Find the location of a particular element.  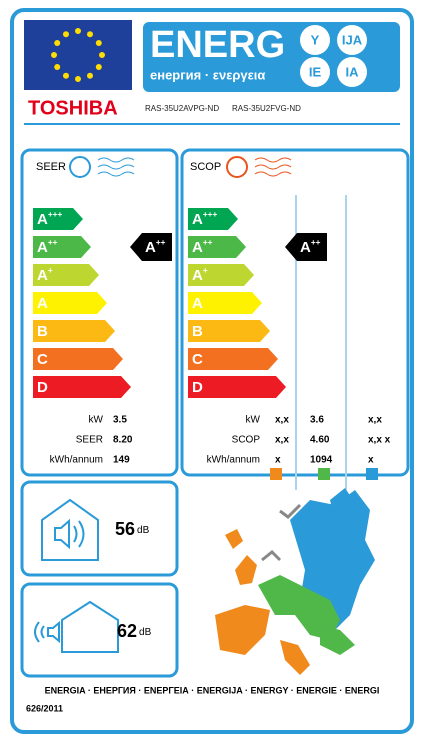

panel-title: SEER is located at coordinates (51, 167).